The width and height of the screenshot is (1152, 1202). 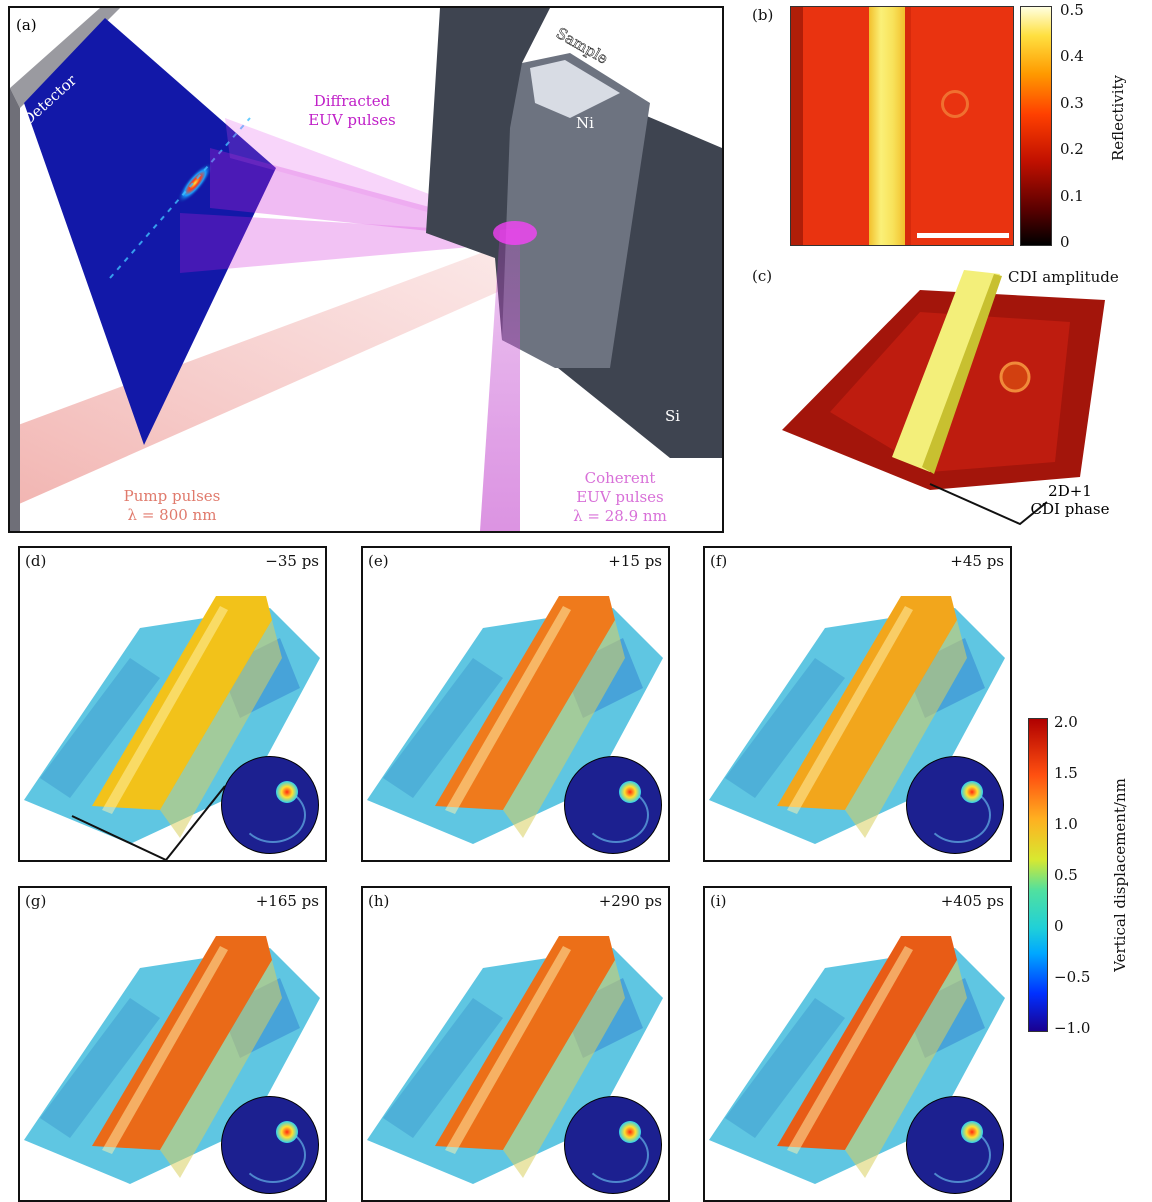 I want to click on snapshot-time: −35 ps, so click(x=292, y=561).